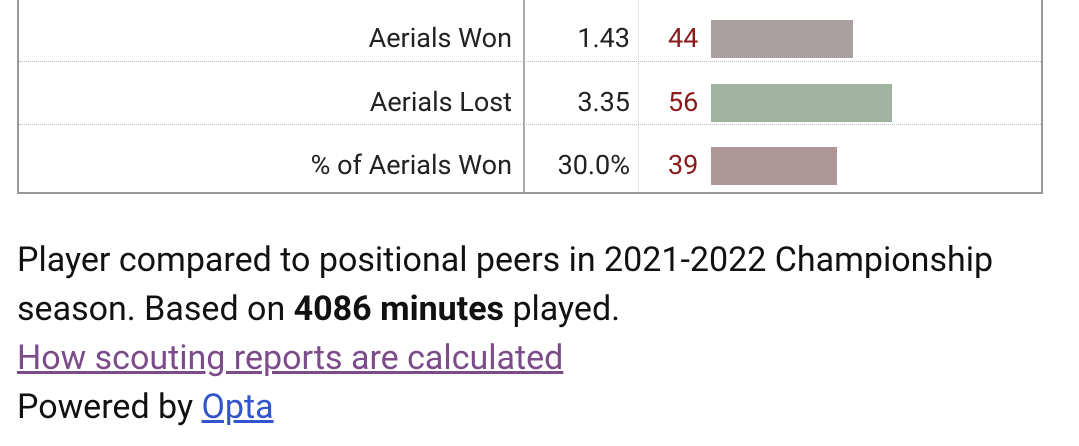  What do you see at coordinates (237, 407) in the screenshot?
I see `opta-link: Opta` at bounding box center [237, 407].